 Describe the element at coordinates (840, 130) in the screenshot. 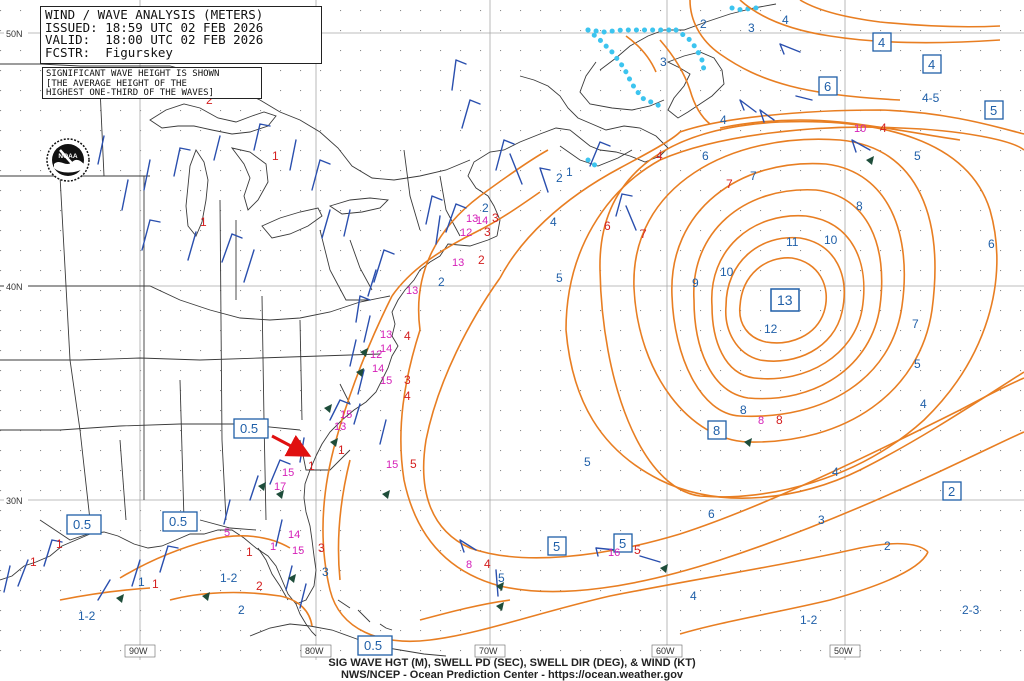

I see `contour-5-north` at that location.